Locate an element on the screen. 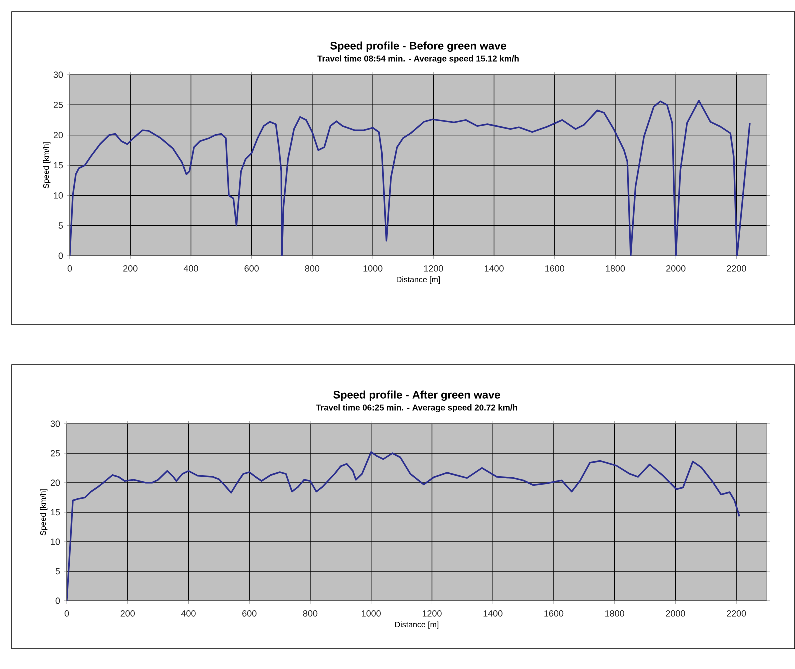 This screenshot has width=795, height=669. chart-subtitle: Travel time 08:54 min. - Average speed 15.12 km/h is located at coordinates (418, 60).